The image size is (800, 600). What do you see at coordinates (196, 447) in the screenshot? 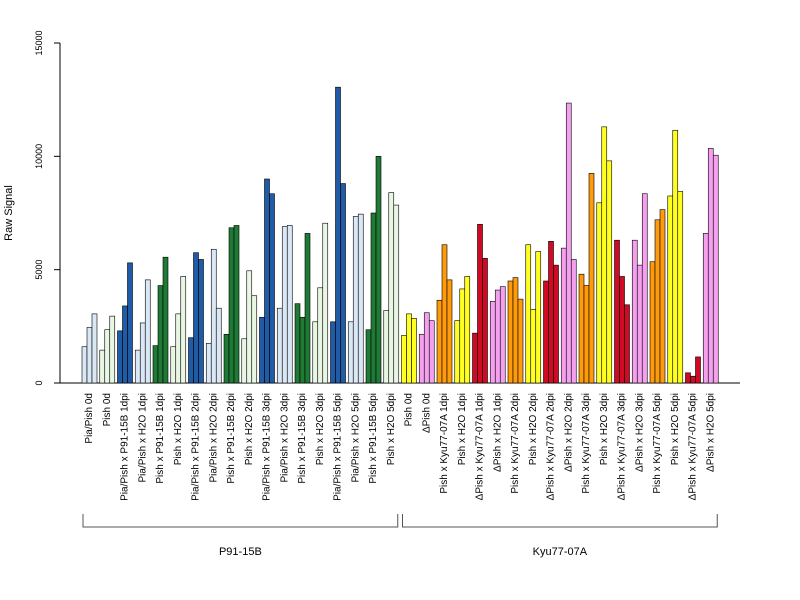
I see `x-tick-label: Pia/Pish x P91-15B 2dpi` at bounding box center [196, 447].